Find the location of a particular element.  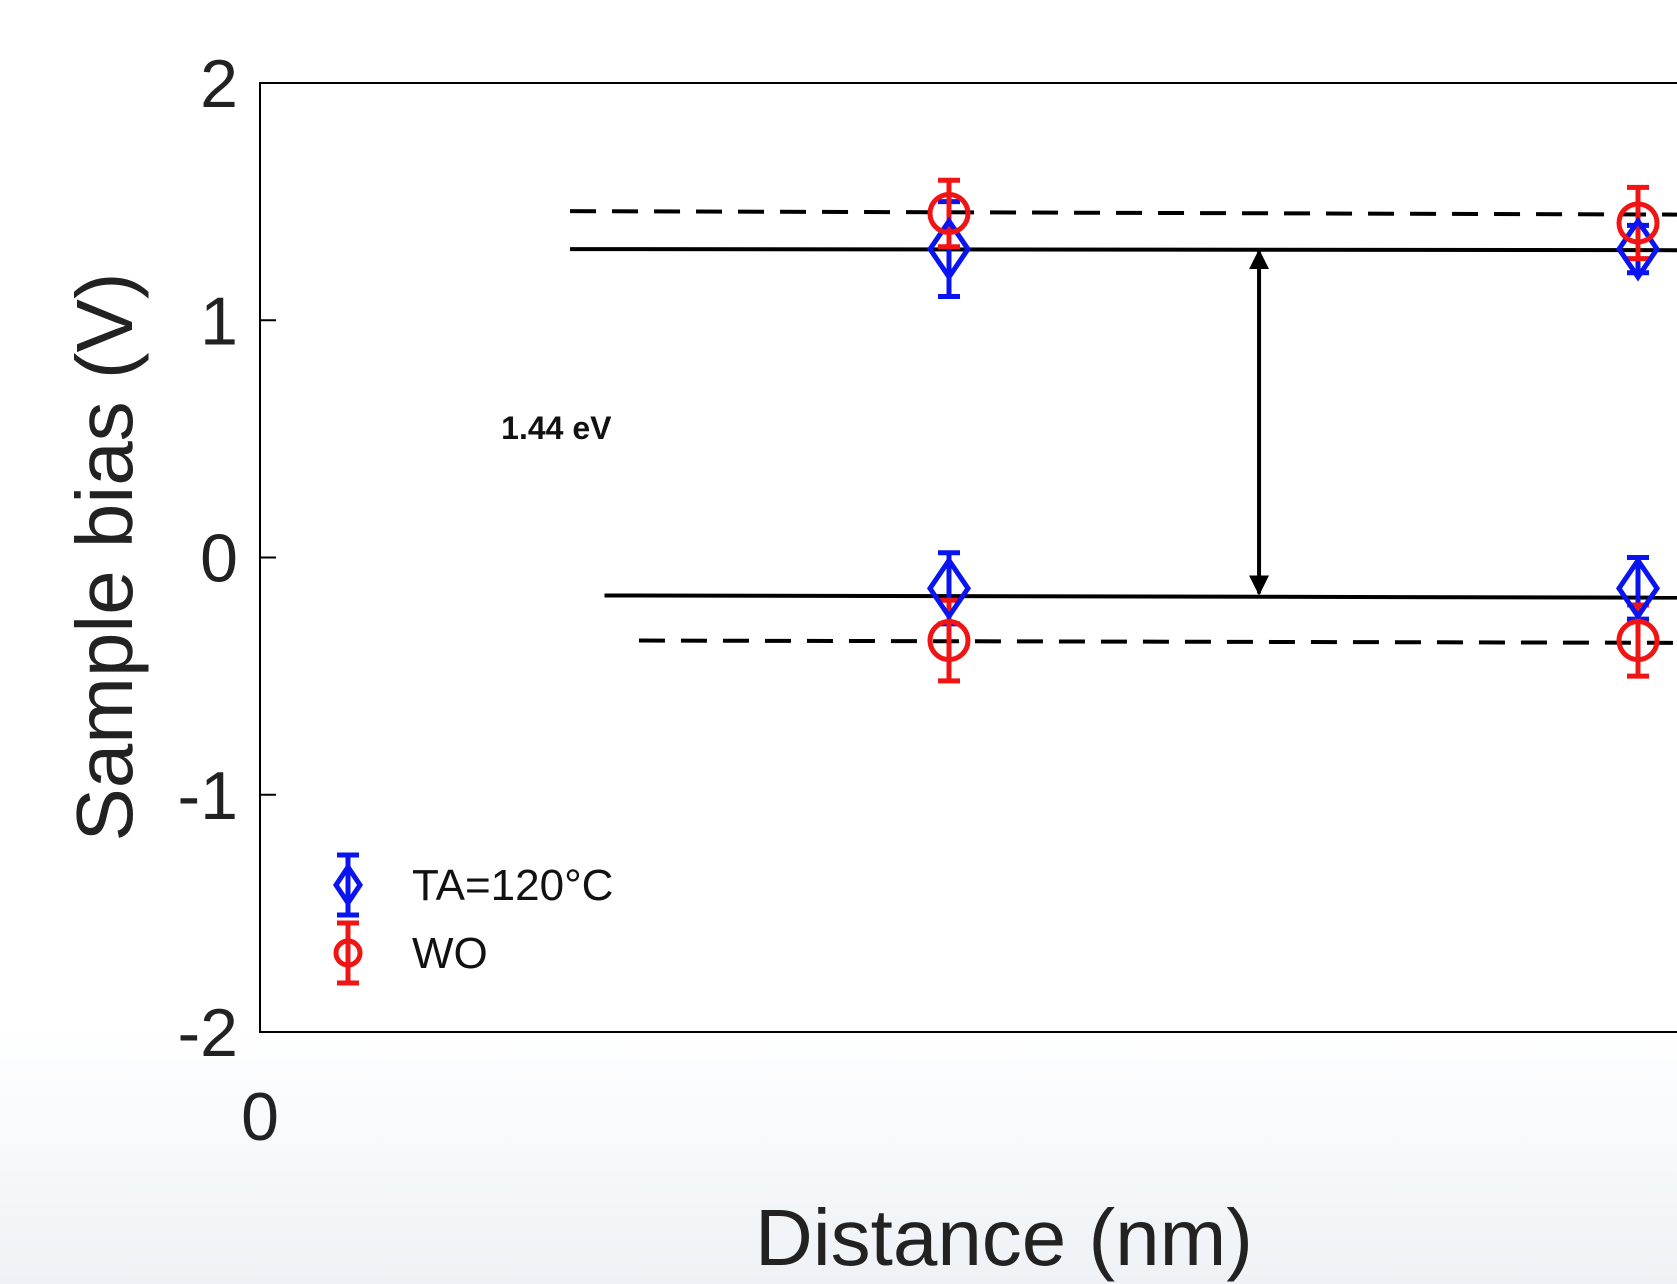

x-tick-label: 0 is located at coordinates (260, 1117).